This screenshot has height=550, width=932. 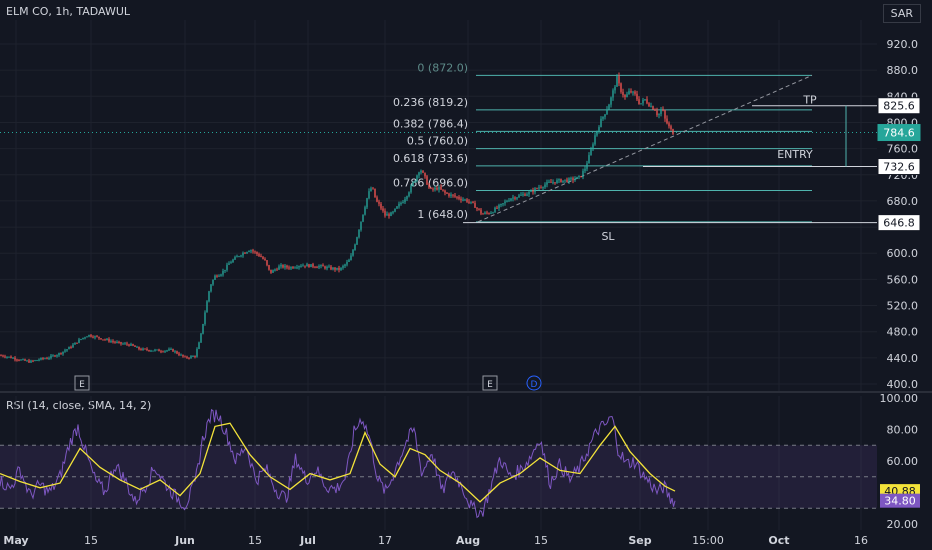 I want to click on rsi-tick-label: 60.00, so click(x=903, y=461).